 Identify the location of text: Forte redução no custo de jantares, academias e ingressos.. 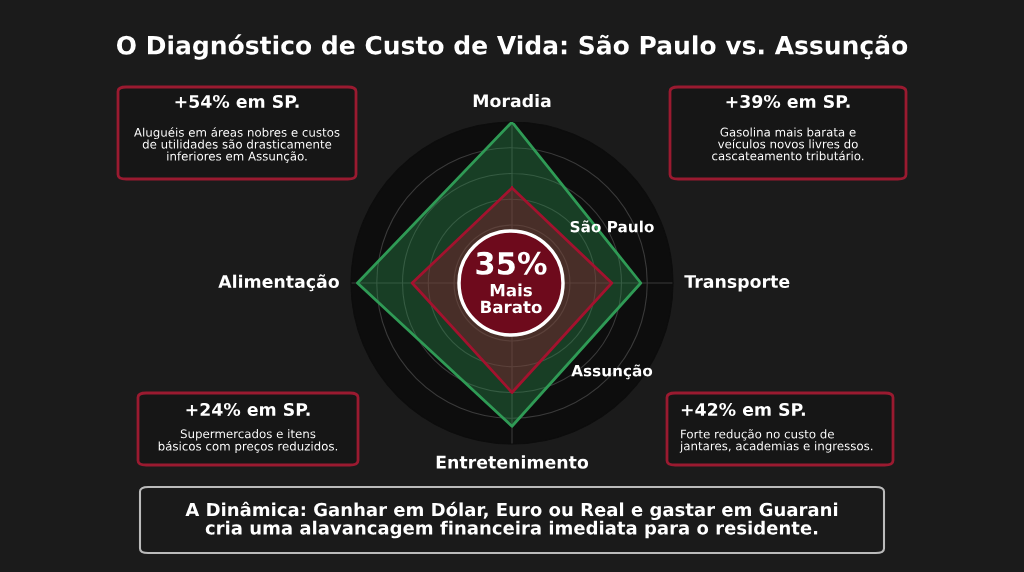
(776, 441).